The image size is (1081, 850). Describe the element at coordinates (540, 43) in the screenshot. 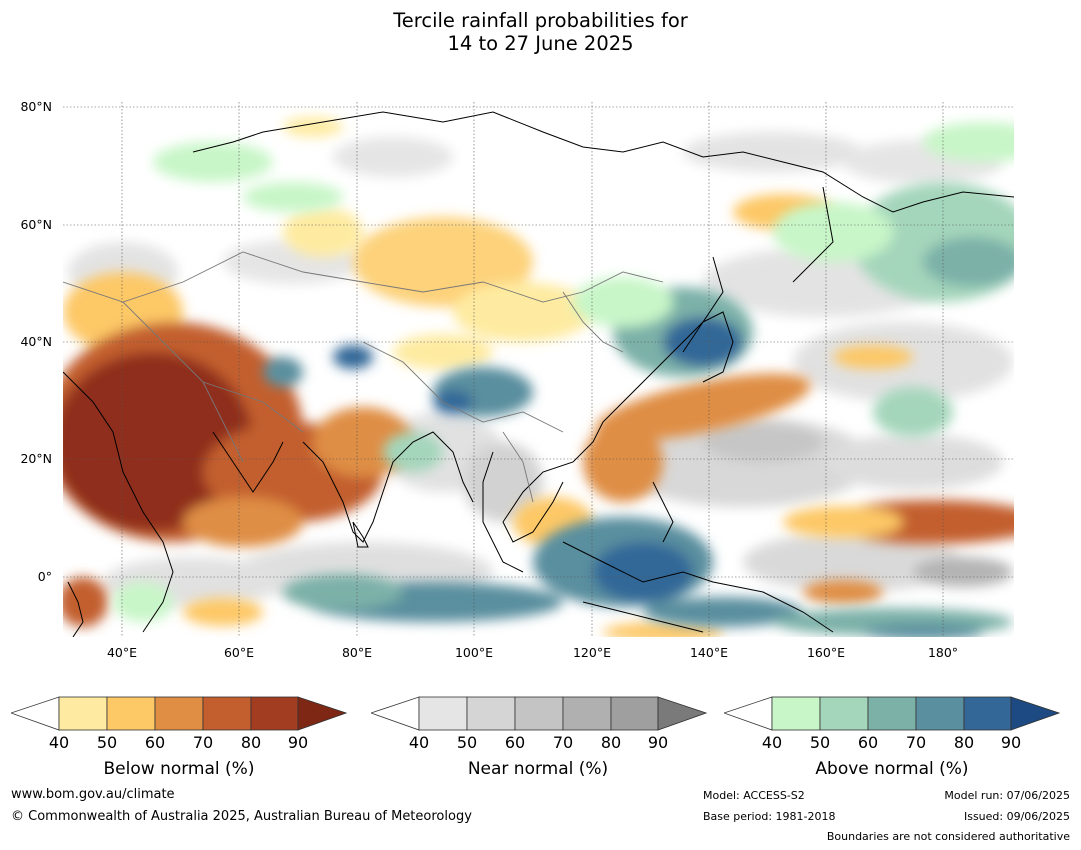

I see `title-line-2: 14 to 27 June 2025` at that location.